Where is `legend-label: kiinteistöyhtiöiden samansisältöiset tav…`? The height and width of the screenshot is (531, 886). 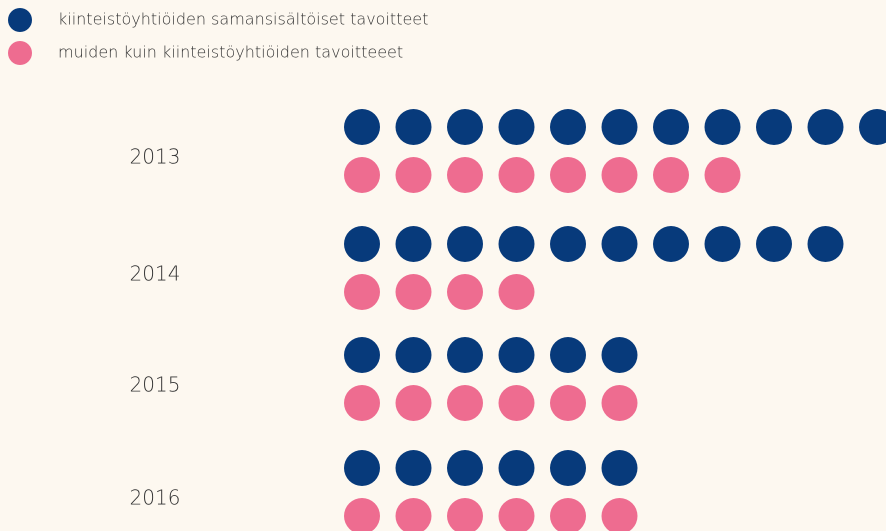
legend-label: kiinteistöyhtiöiden samansisältöiset tav… is located at coordinates (243, 19).